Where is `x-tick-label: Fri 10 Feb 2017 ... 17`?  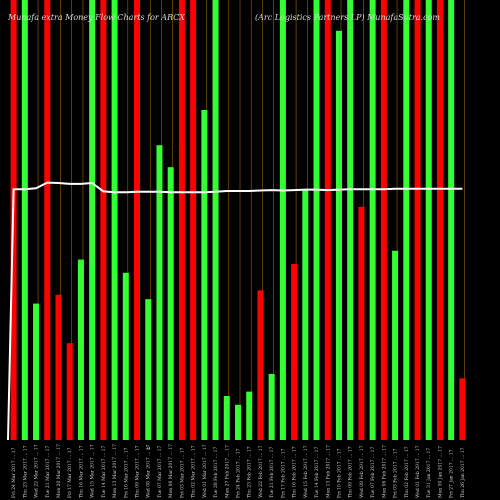
x-tick-label: Fri 10 Feb 2017 ... 17 is located at coordinates (339, 473).